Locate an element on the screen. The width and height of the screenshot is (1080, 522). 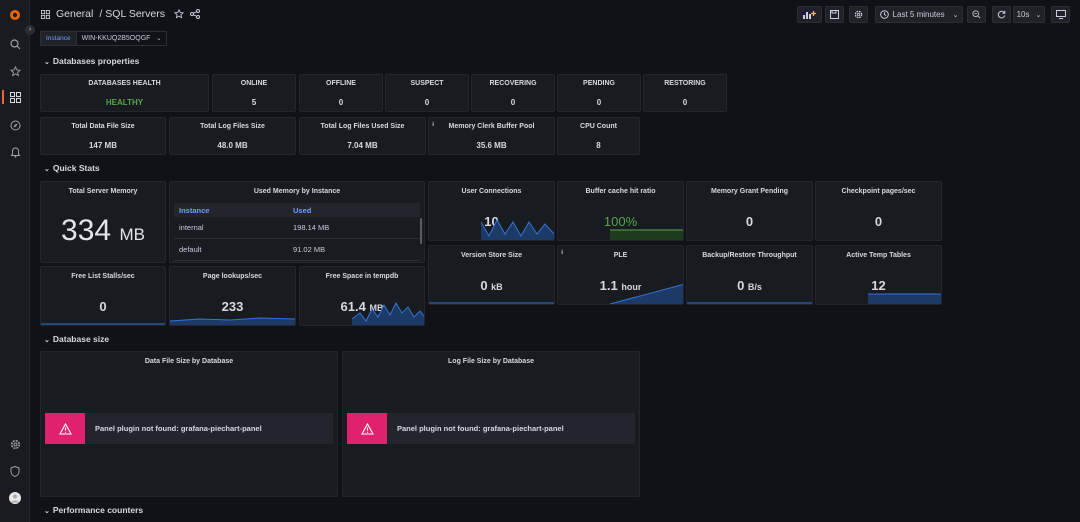
panel-suspect: SUSPECT 0 is located at coordinates (427, 93).